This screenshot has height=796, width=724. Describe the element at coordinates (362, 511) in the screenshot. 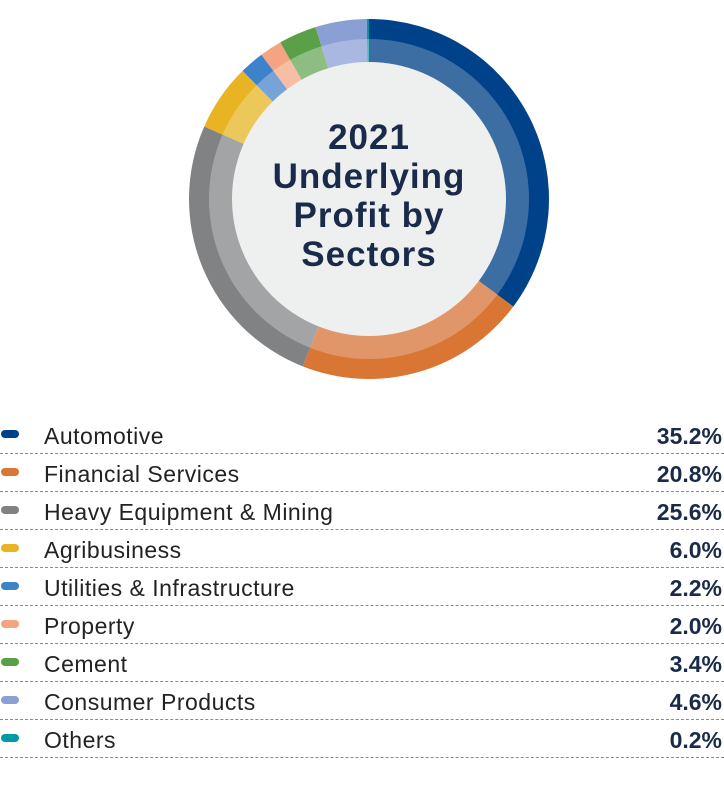

I see `legend-item-heavy-equipment-and-mining: Heavy Equipment & Mining 25.6%` at that location.